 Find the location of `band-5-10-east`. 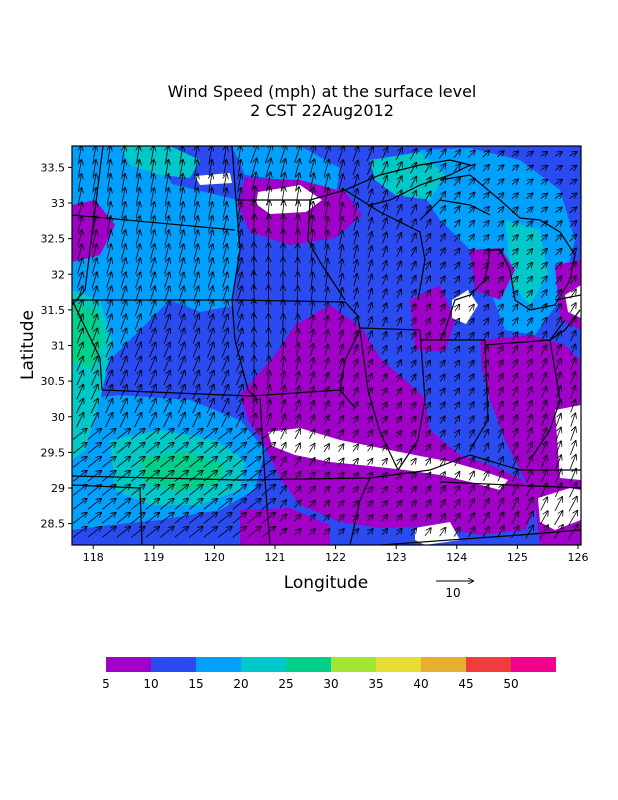

band-5-10-east is located at coordinates (492, 274).